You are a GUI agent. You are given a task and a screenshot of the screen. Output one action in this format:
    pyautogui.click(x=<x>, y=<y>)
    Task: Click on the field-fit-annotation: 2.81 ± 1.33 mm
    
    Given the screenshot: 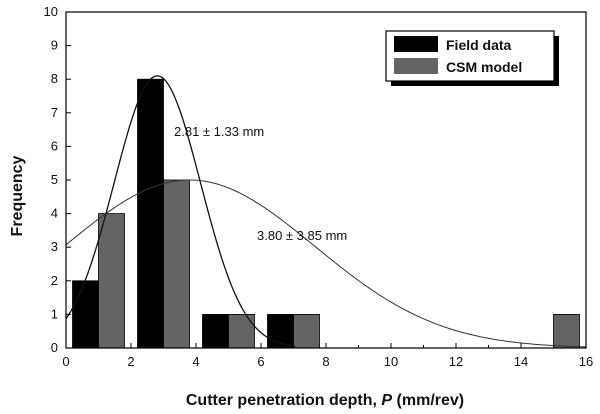 What is the action you would take?
    pyautogui.click(x=219, y=131)
    